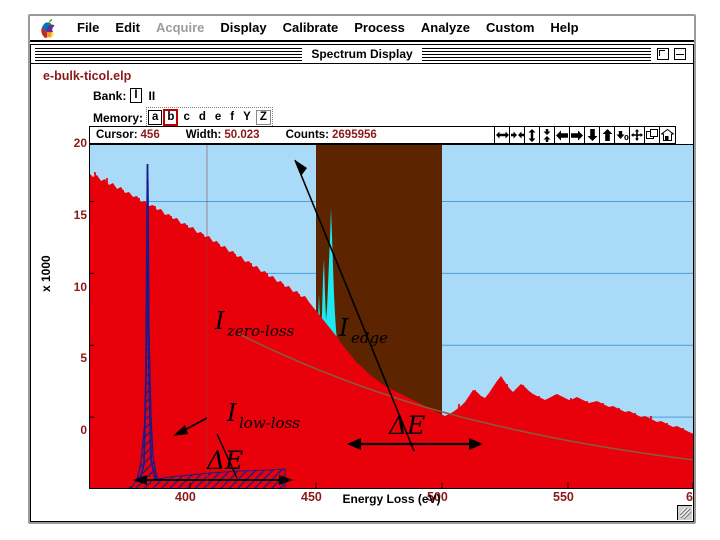  I want to click on svg-text: 0, so click(626, 137).